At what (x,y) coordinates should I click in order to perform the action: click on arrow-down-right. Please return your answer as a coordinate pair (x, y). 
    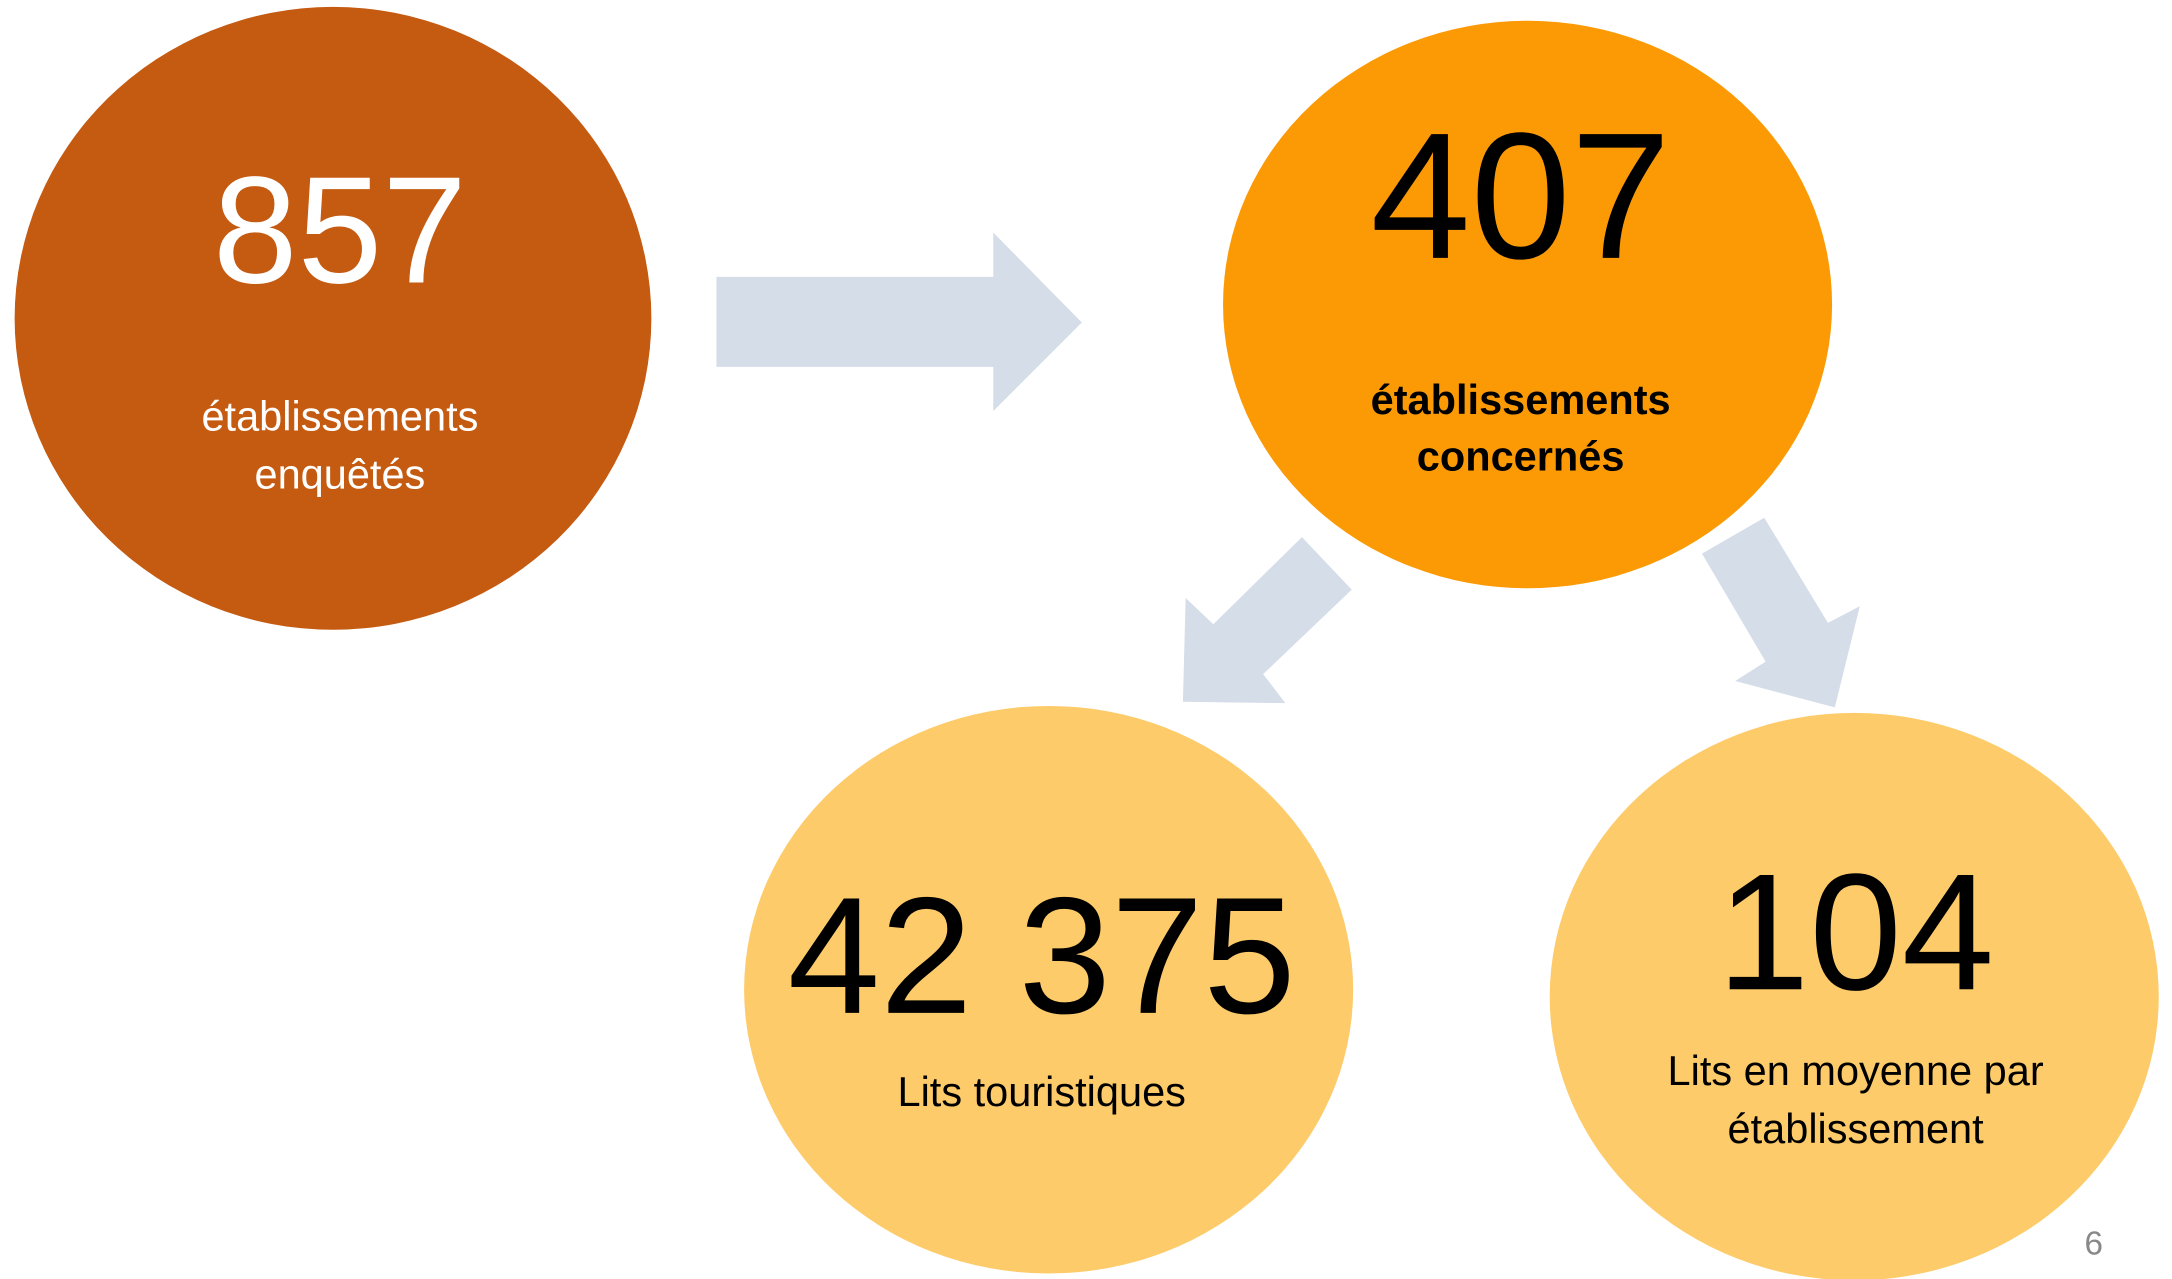
    Looking at the image, I should click on (1780, 612).